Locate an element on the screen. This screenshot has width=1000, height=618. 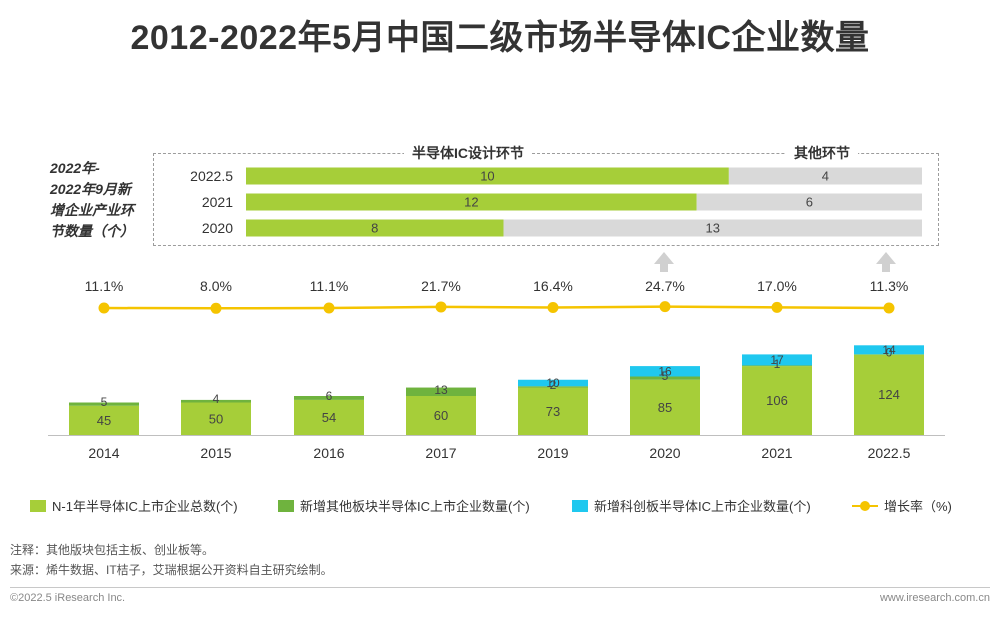
growth-rate-label: 17.0% is located at coordinates (777, 286).